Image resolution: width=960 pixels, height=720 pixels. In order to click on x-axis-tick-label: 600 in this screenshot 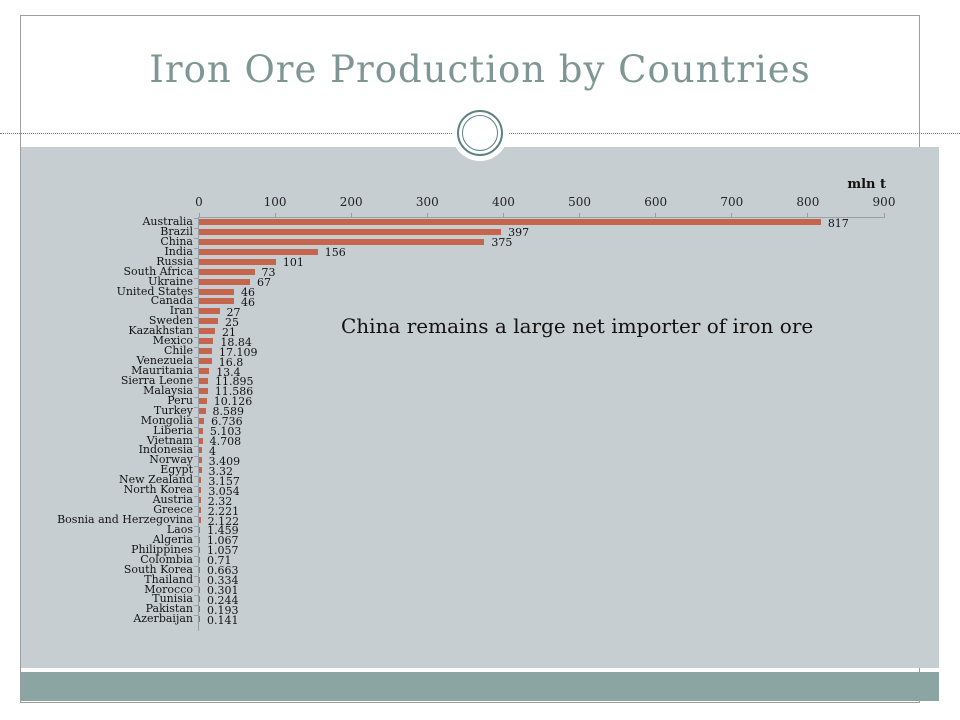, I will do `click(656, 202)`.